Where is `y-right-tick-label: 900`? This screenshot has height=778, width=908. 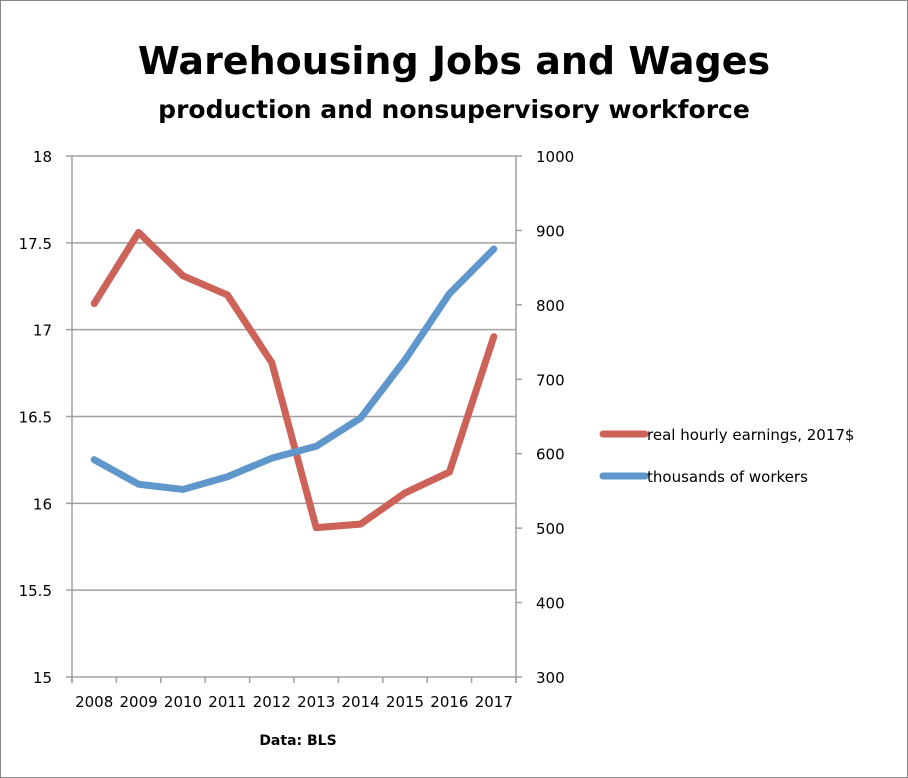 y-right-tick-label: 900 is located at coordinates (550, 231).